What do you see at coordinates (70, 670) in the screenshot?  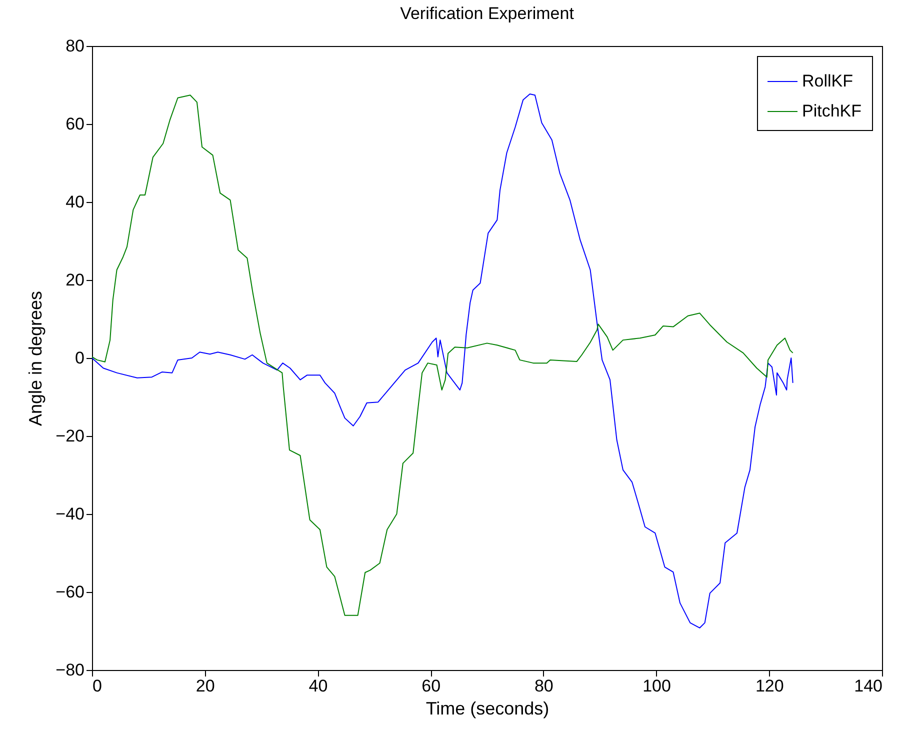 I see `y-tick-label: −80` at bounding box center [70, 670].